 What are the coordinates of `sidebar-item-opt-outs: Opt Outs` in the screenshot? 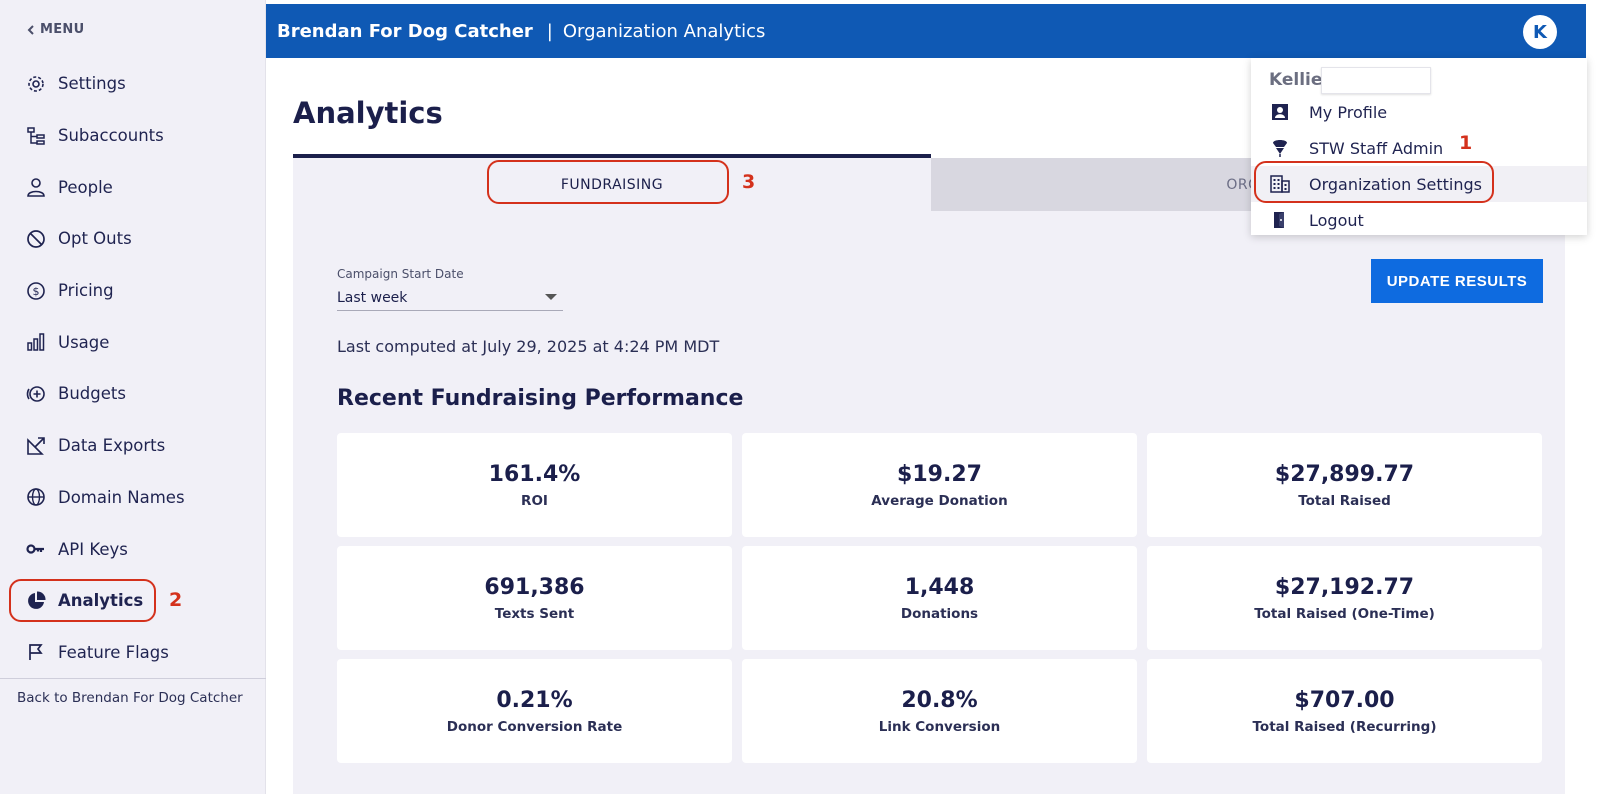 It's located at (133, 239).